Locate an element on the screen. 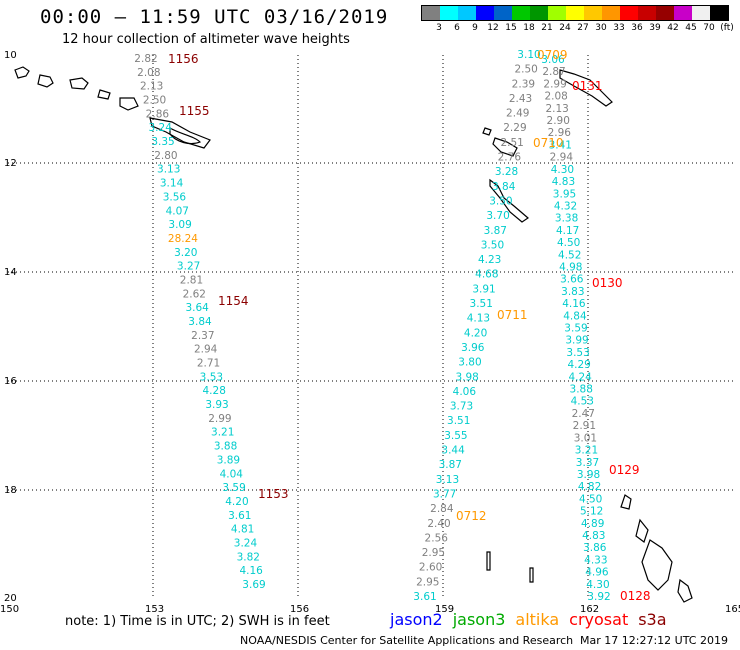  satellite-legend: jason2 jason3 altika cryosat s3a is located at coordinates (533, 619).